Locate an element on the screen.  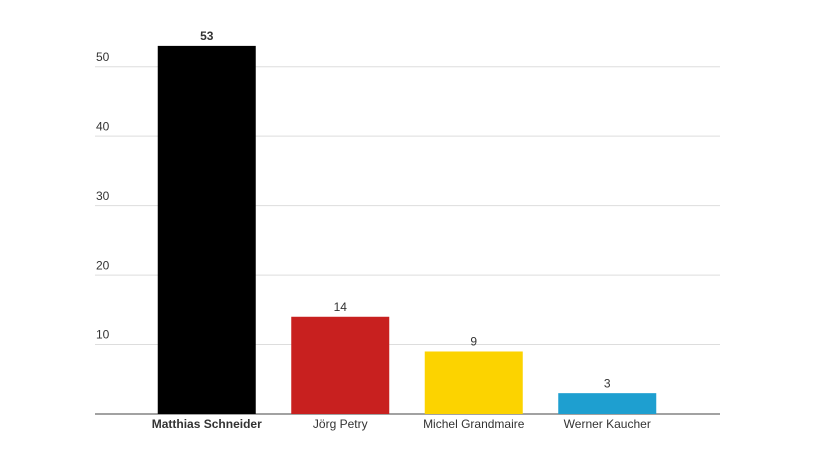
y-tick-label: 50 is located at coordinates (103, 57).